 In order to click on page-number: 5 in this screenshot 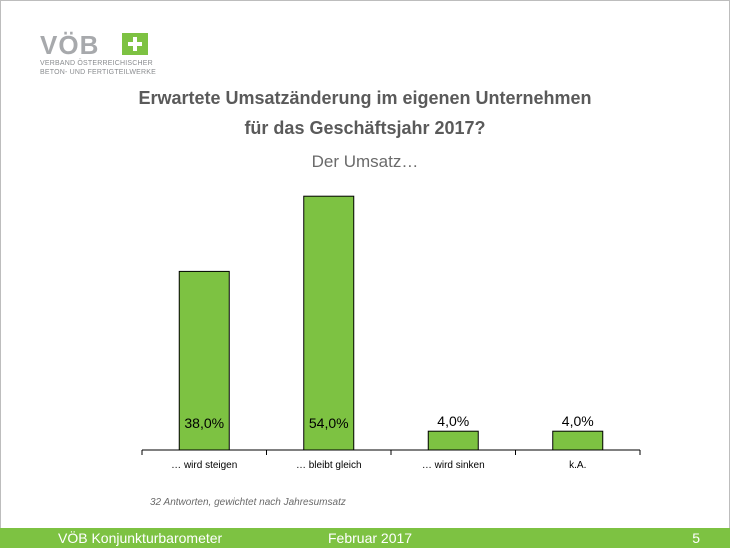, I will do `click(696, 538)`.